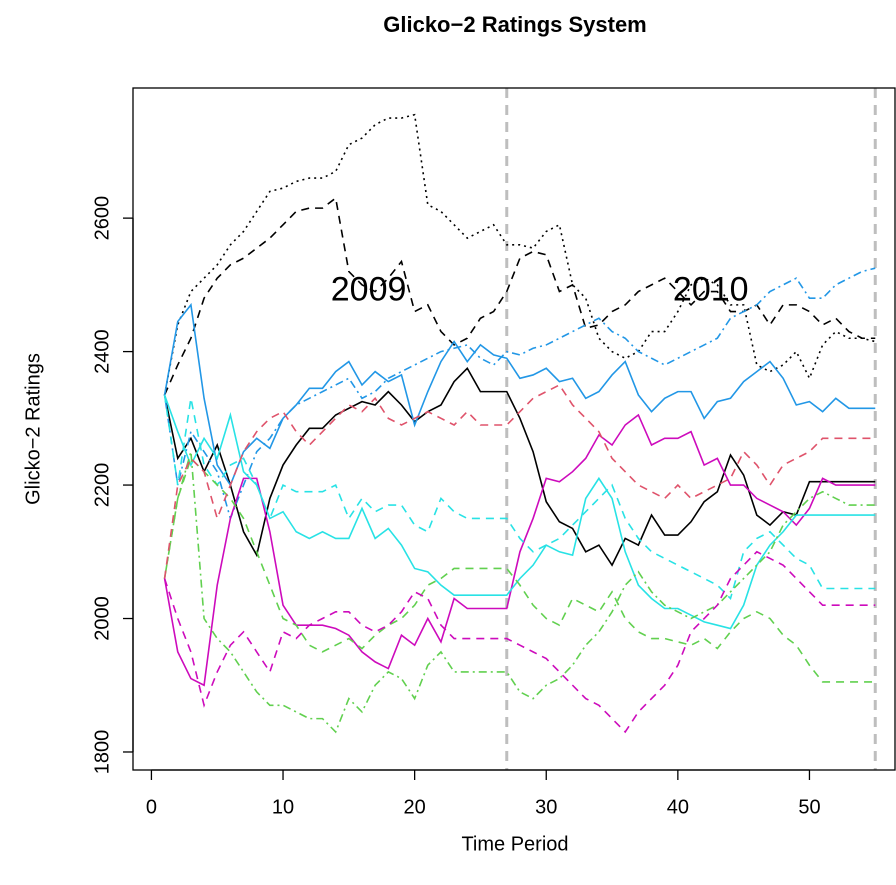 The image size is (896, 885). I want to click on x-tick-label: 30, so click(546, 807).